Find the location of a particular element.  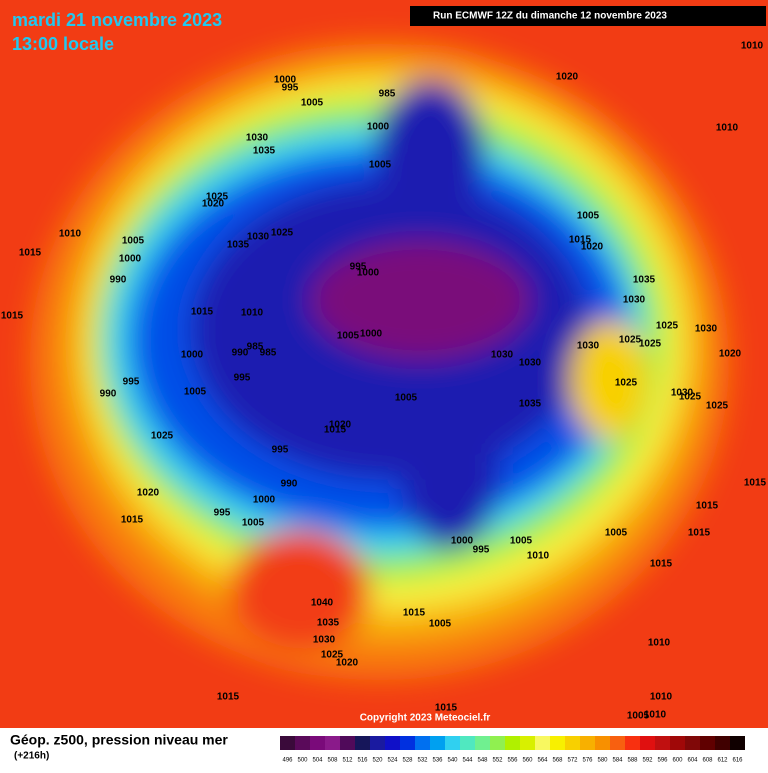

colorbar-label: 564 is located at coordinates (542, 761).